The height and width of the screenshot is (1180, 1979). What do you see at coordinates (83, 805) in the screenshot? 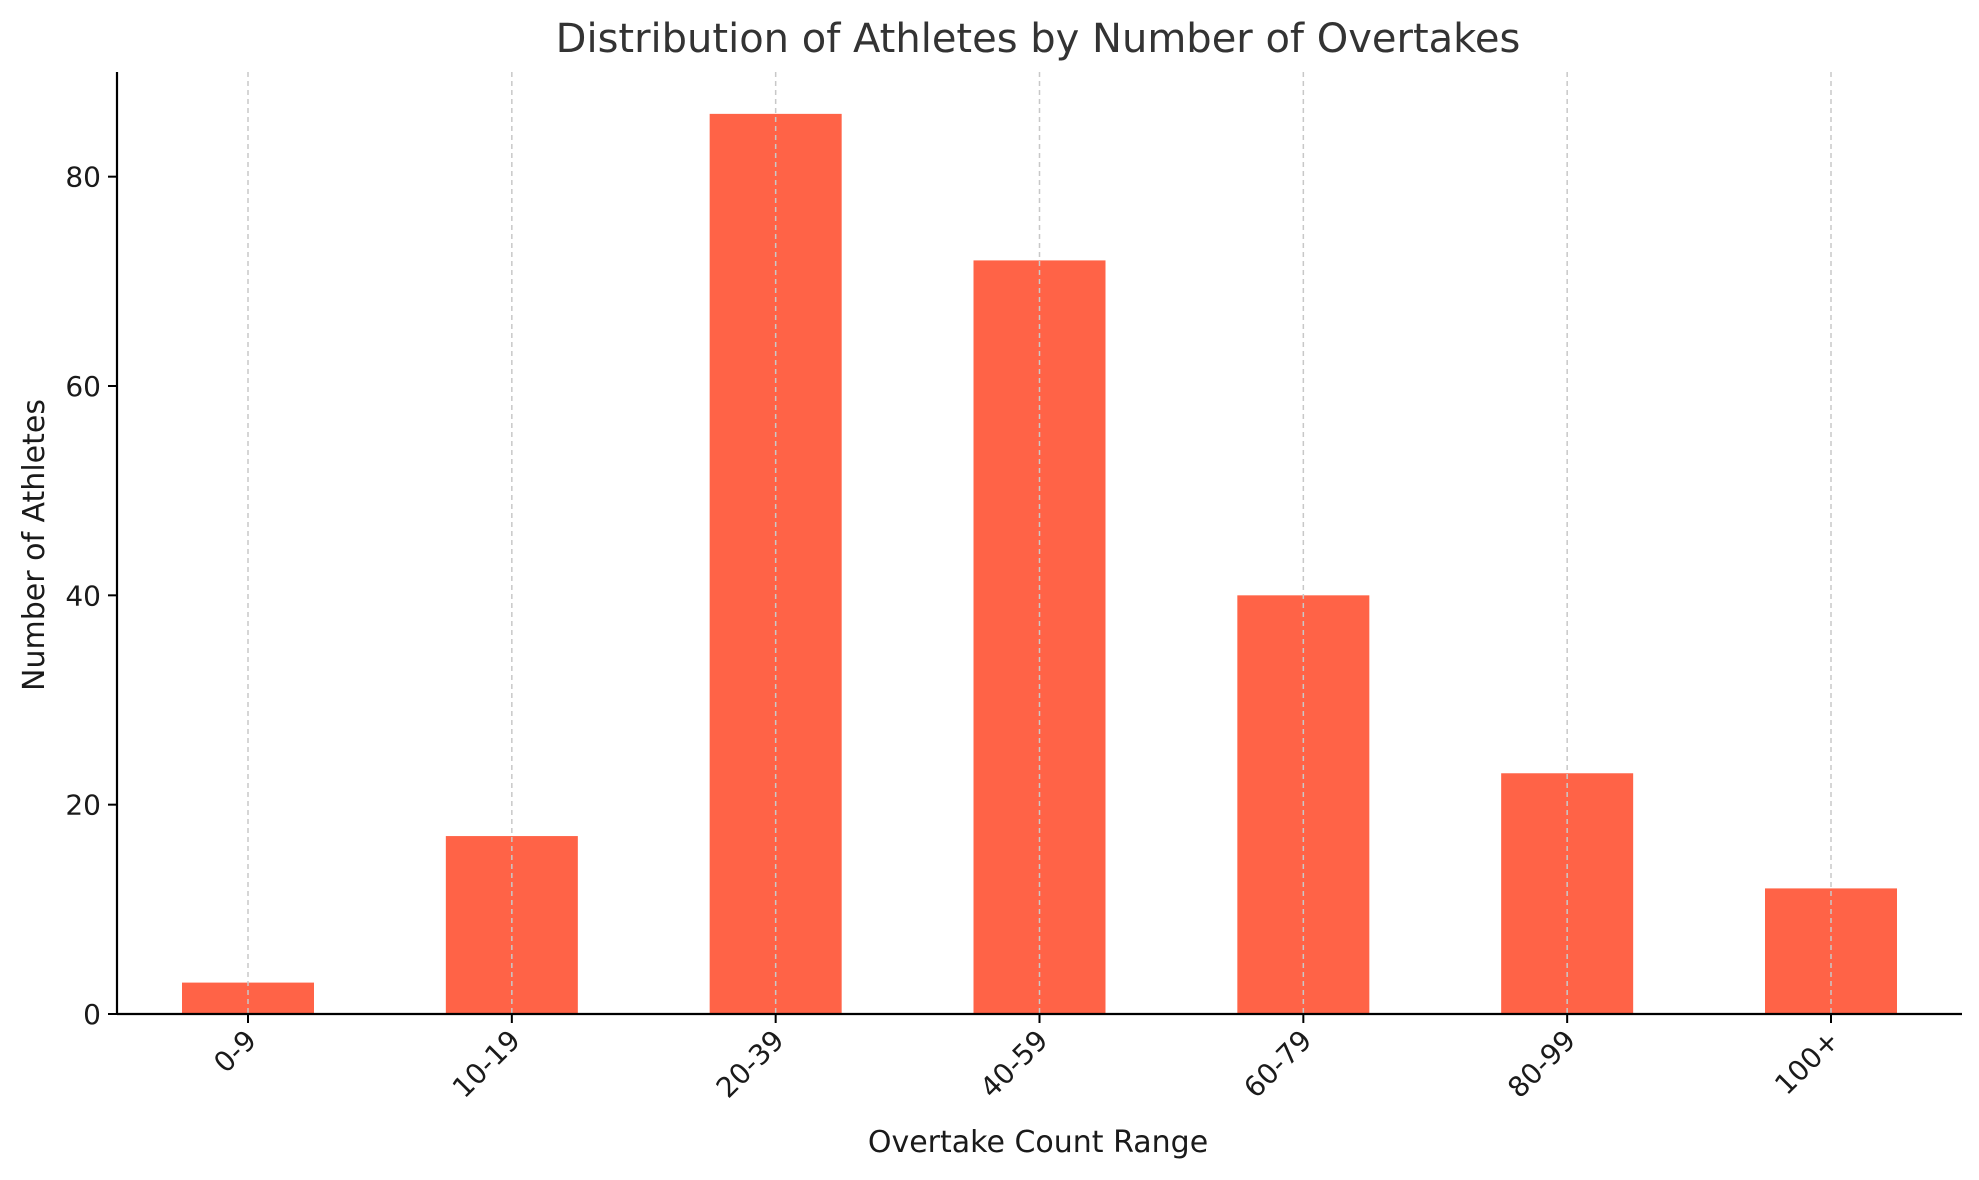
I see `y-tick-label-20: 20` at bounding box center [83, 805].